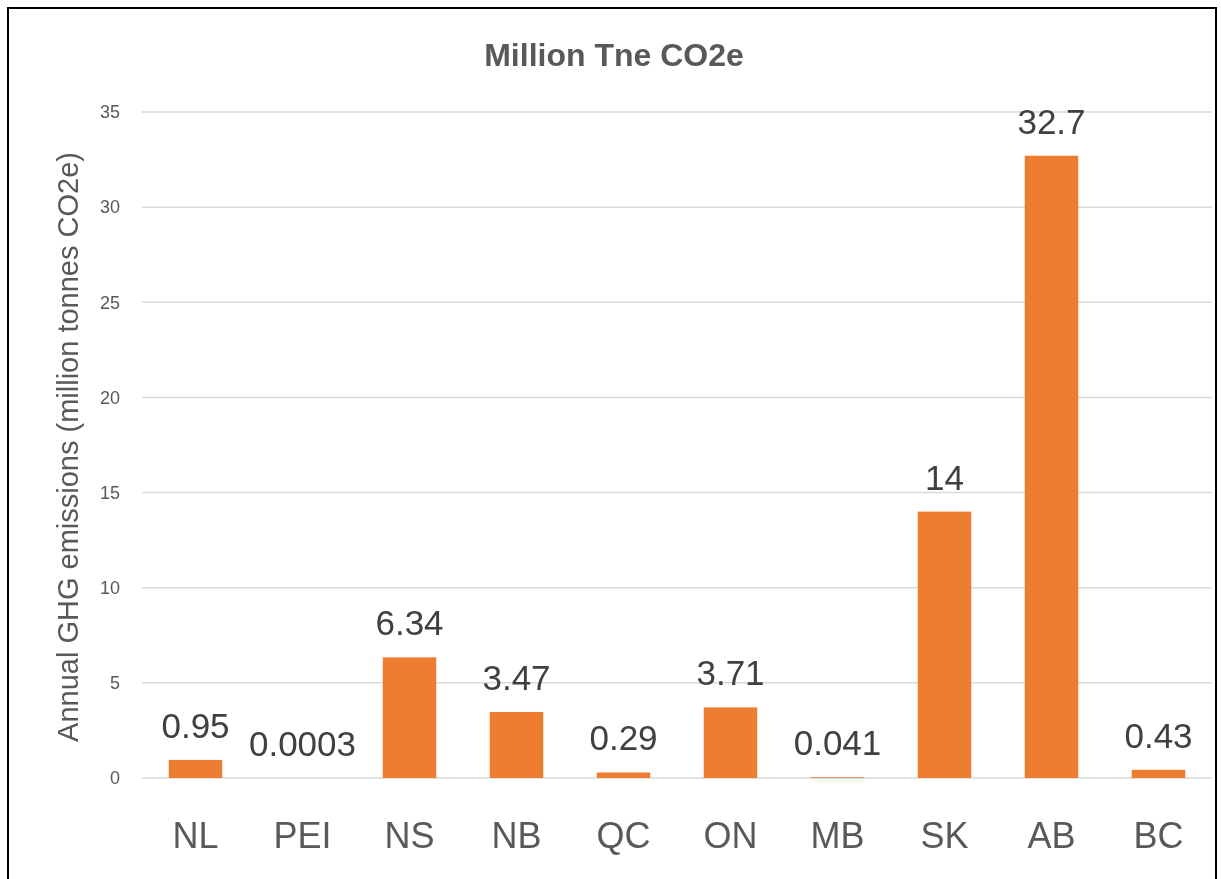  I want to click on data-label: 6.34, so click(409, 623).